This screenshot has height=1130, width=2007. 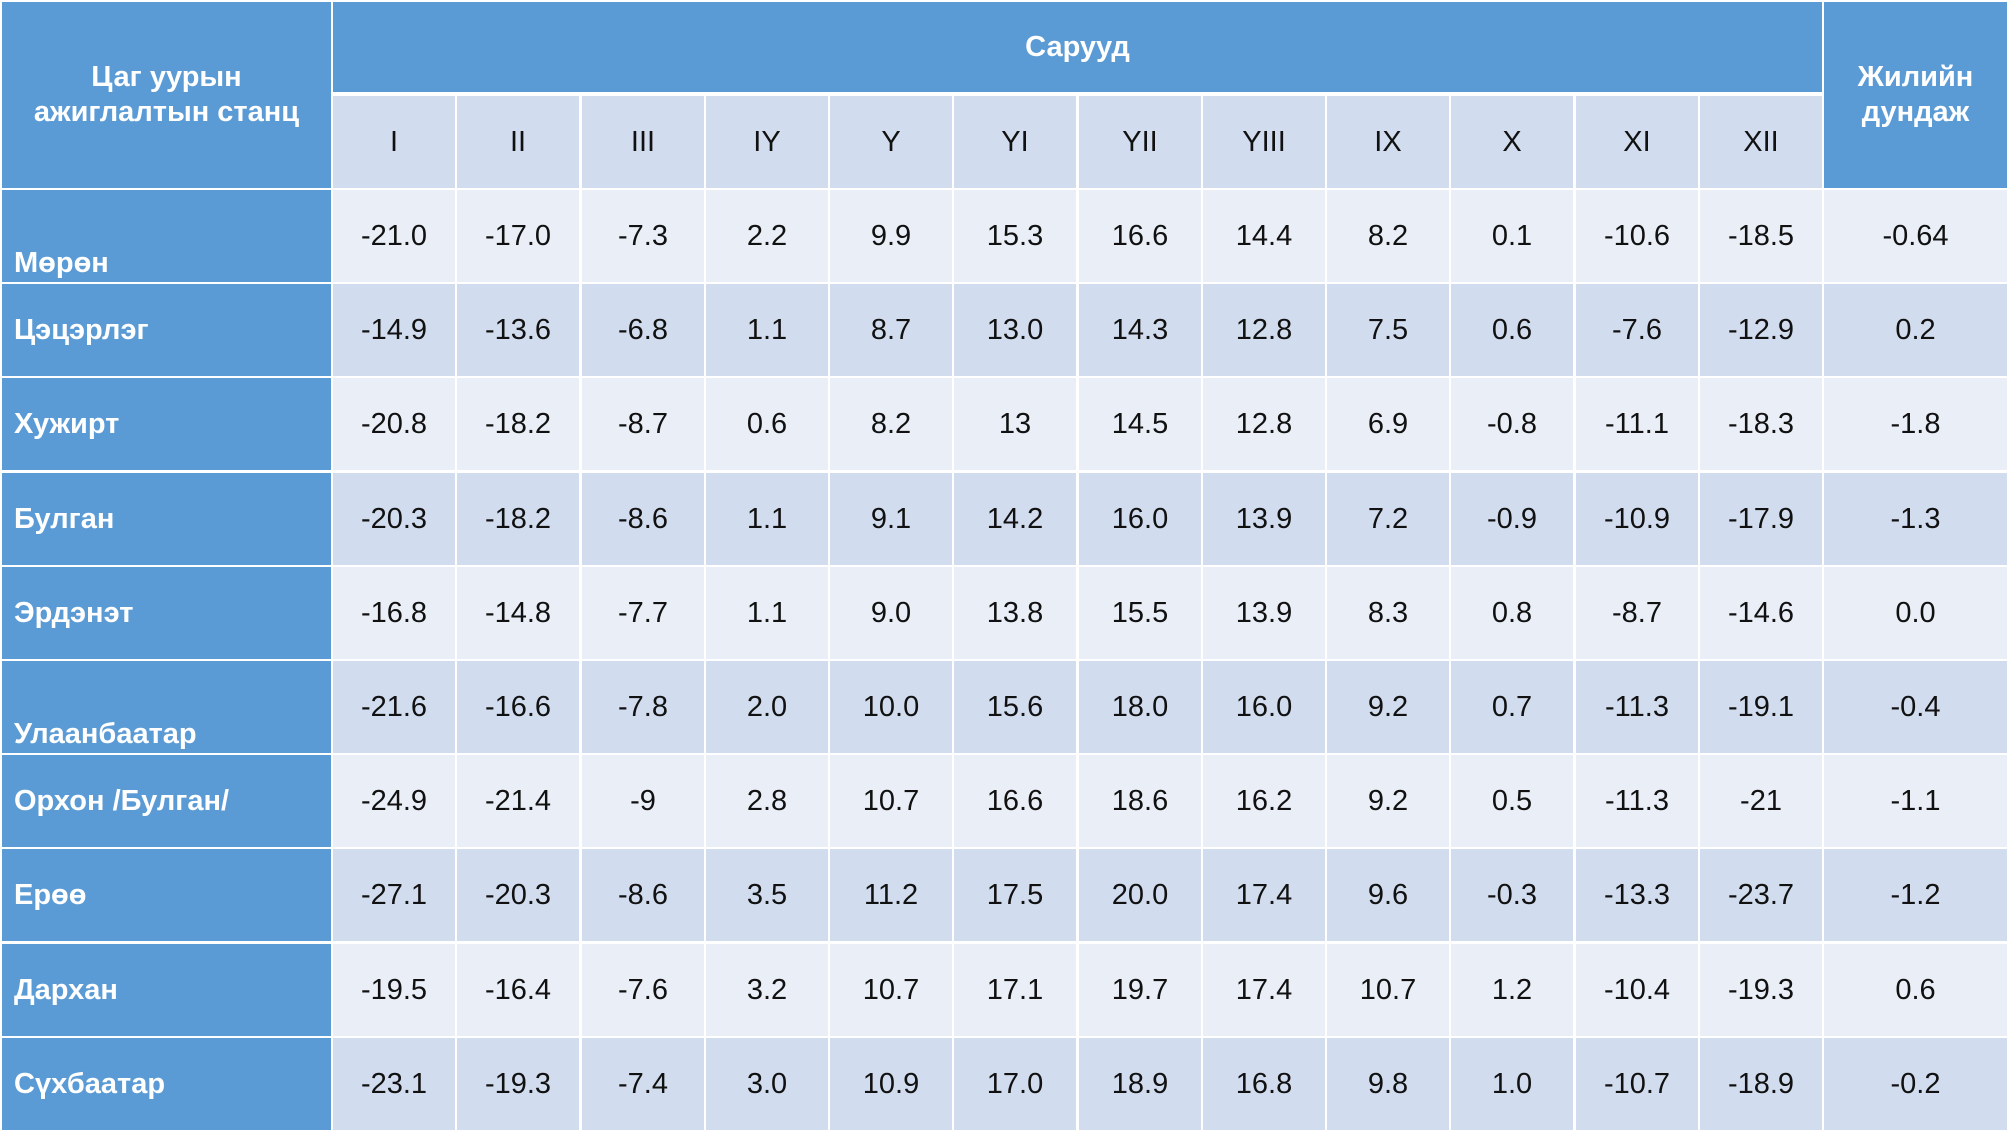 I want to click on temperature-cell: -14.6, so click(x=1761, y=613).